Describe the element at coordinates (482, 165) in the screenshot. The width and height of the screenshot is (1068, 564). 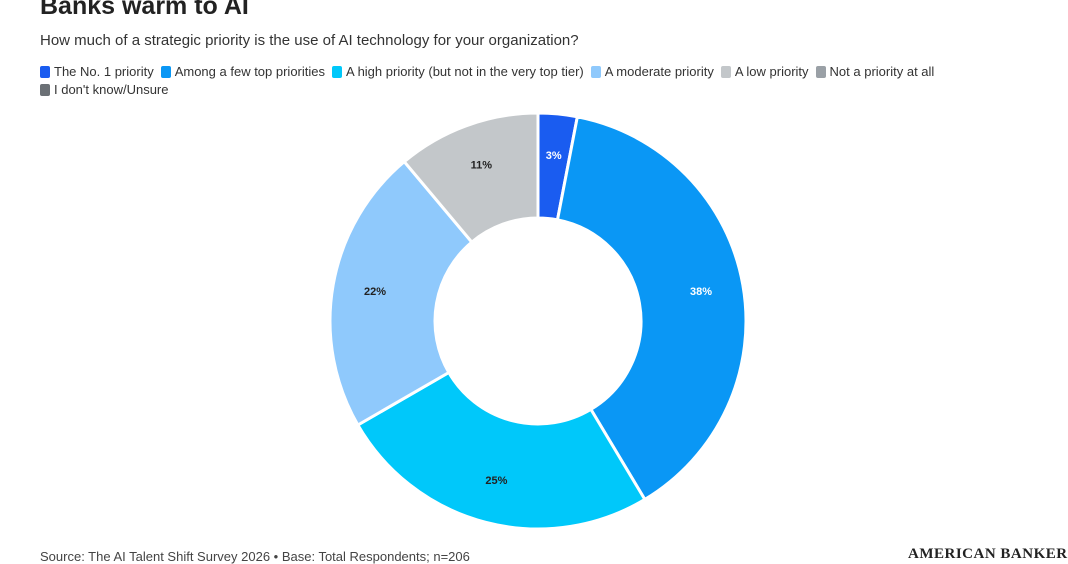
I see `data-label: 11%` at that location.